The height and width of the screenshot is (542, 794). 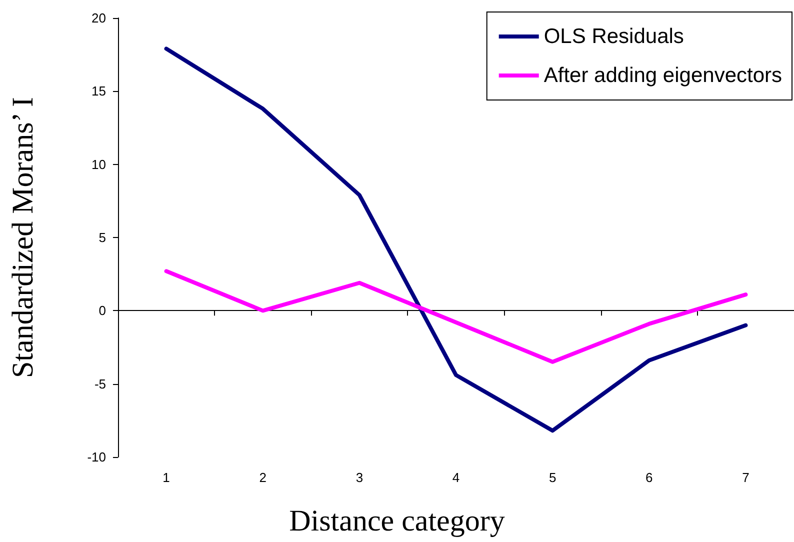 What do you see at coordinates (456, 316) in the screenshot?
I see `line-series` at bounding box center [456, 316].